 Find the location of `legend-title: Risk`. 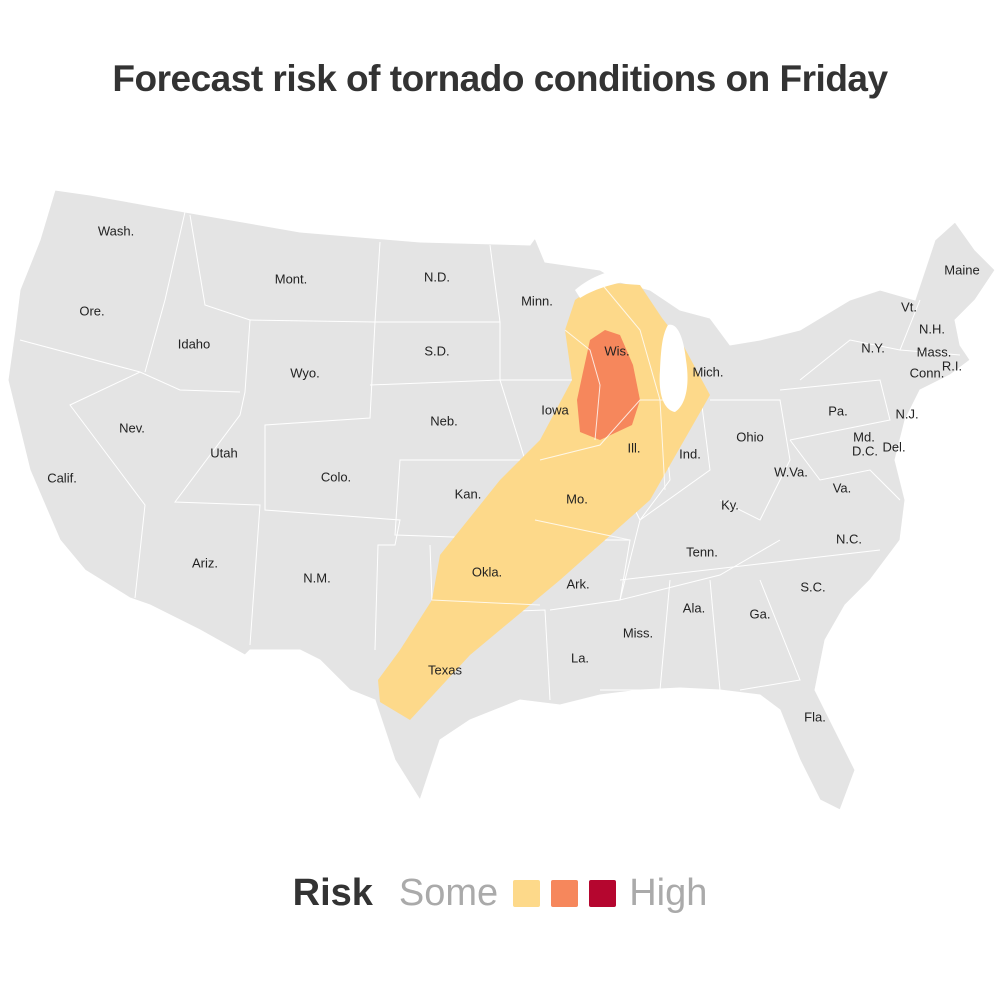

legend-title: Risk is located at coordinates (332, 893).